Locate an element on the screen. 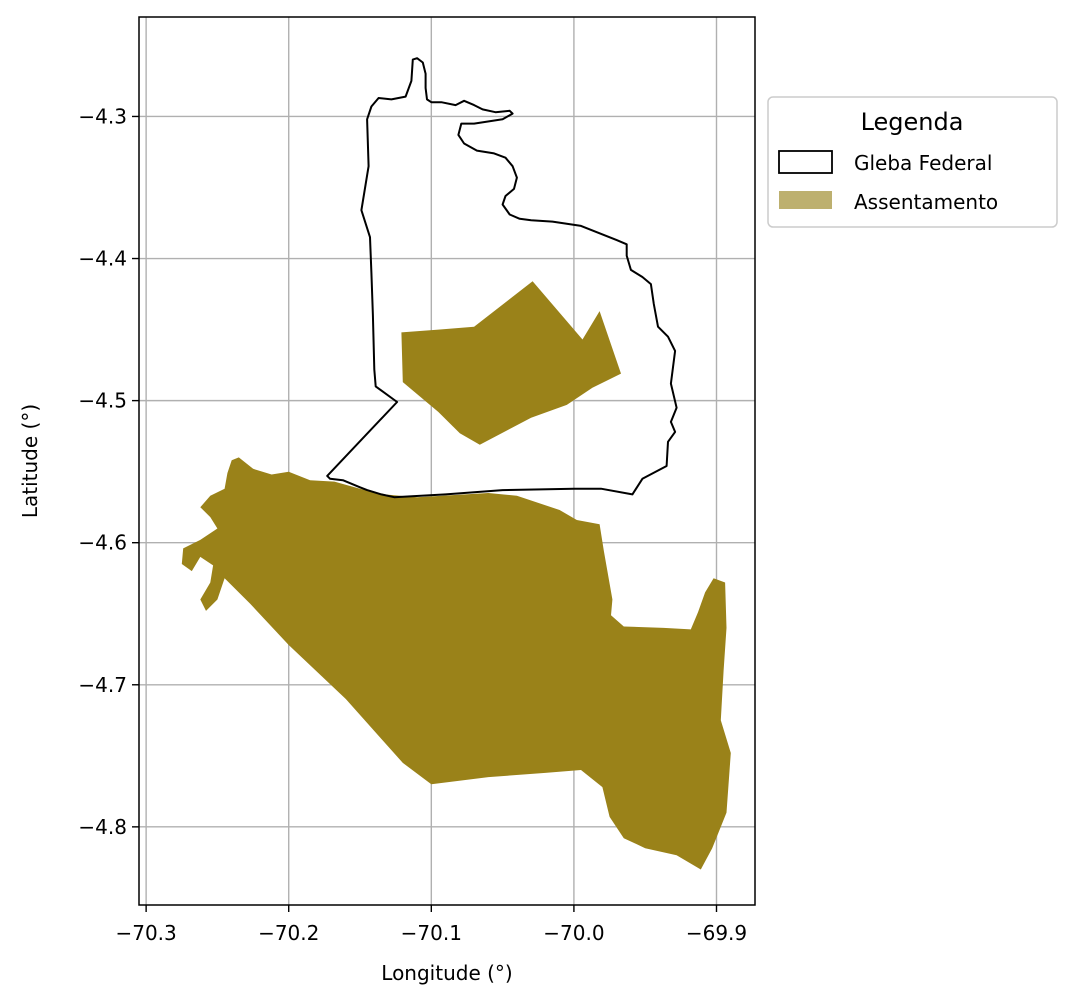  x-tick-label: −70.2 is located at coordinates (288, 933).